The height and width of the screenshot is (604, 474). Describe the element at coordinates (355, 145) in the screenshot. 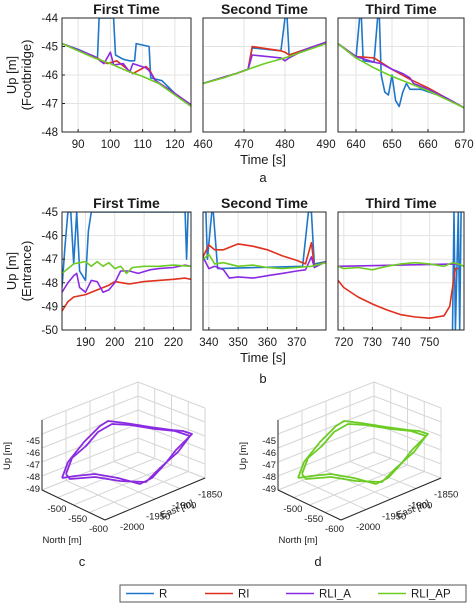

I see `x-tick-label: 640` at that location.